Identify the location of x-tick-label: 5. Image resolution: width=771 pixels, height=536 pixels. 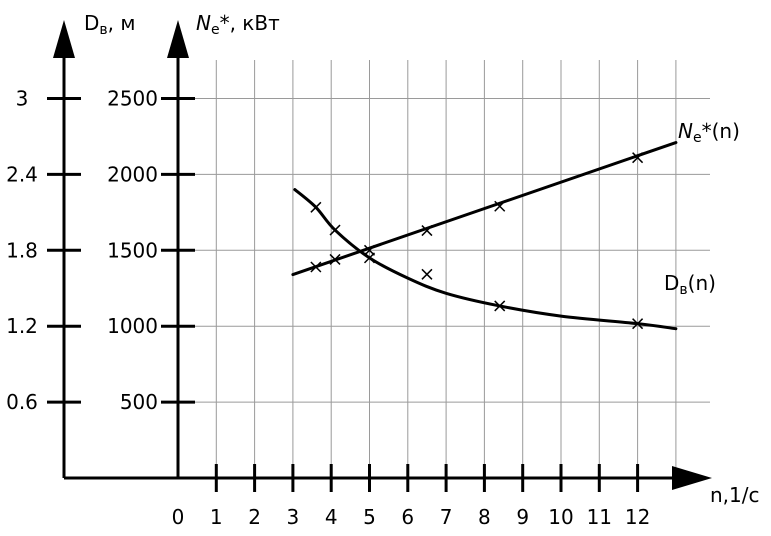
(369, 517).